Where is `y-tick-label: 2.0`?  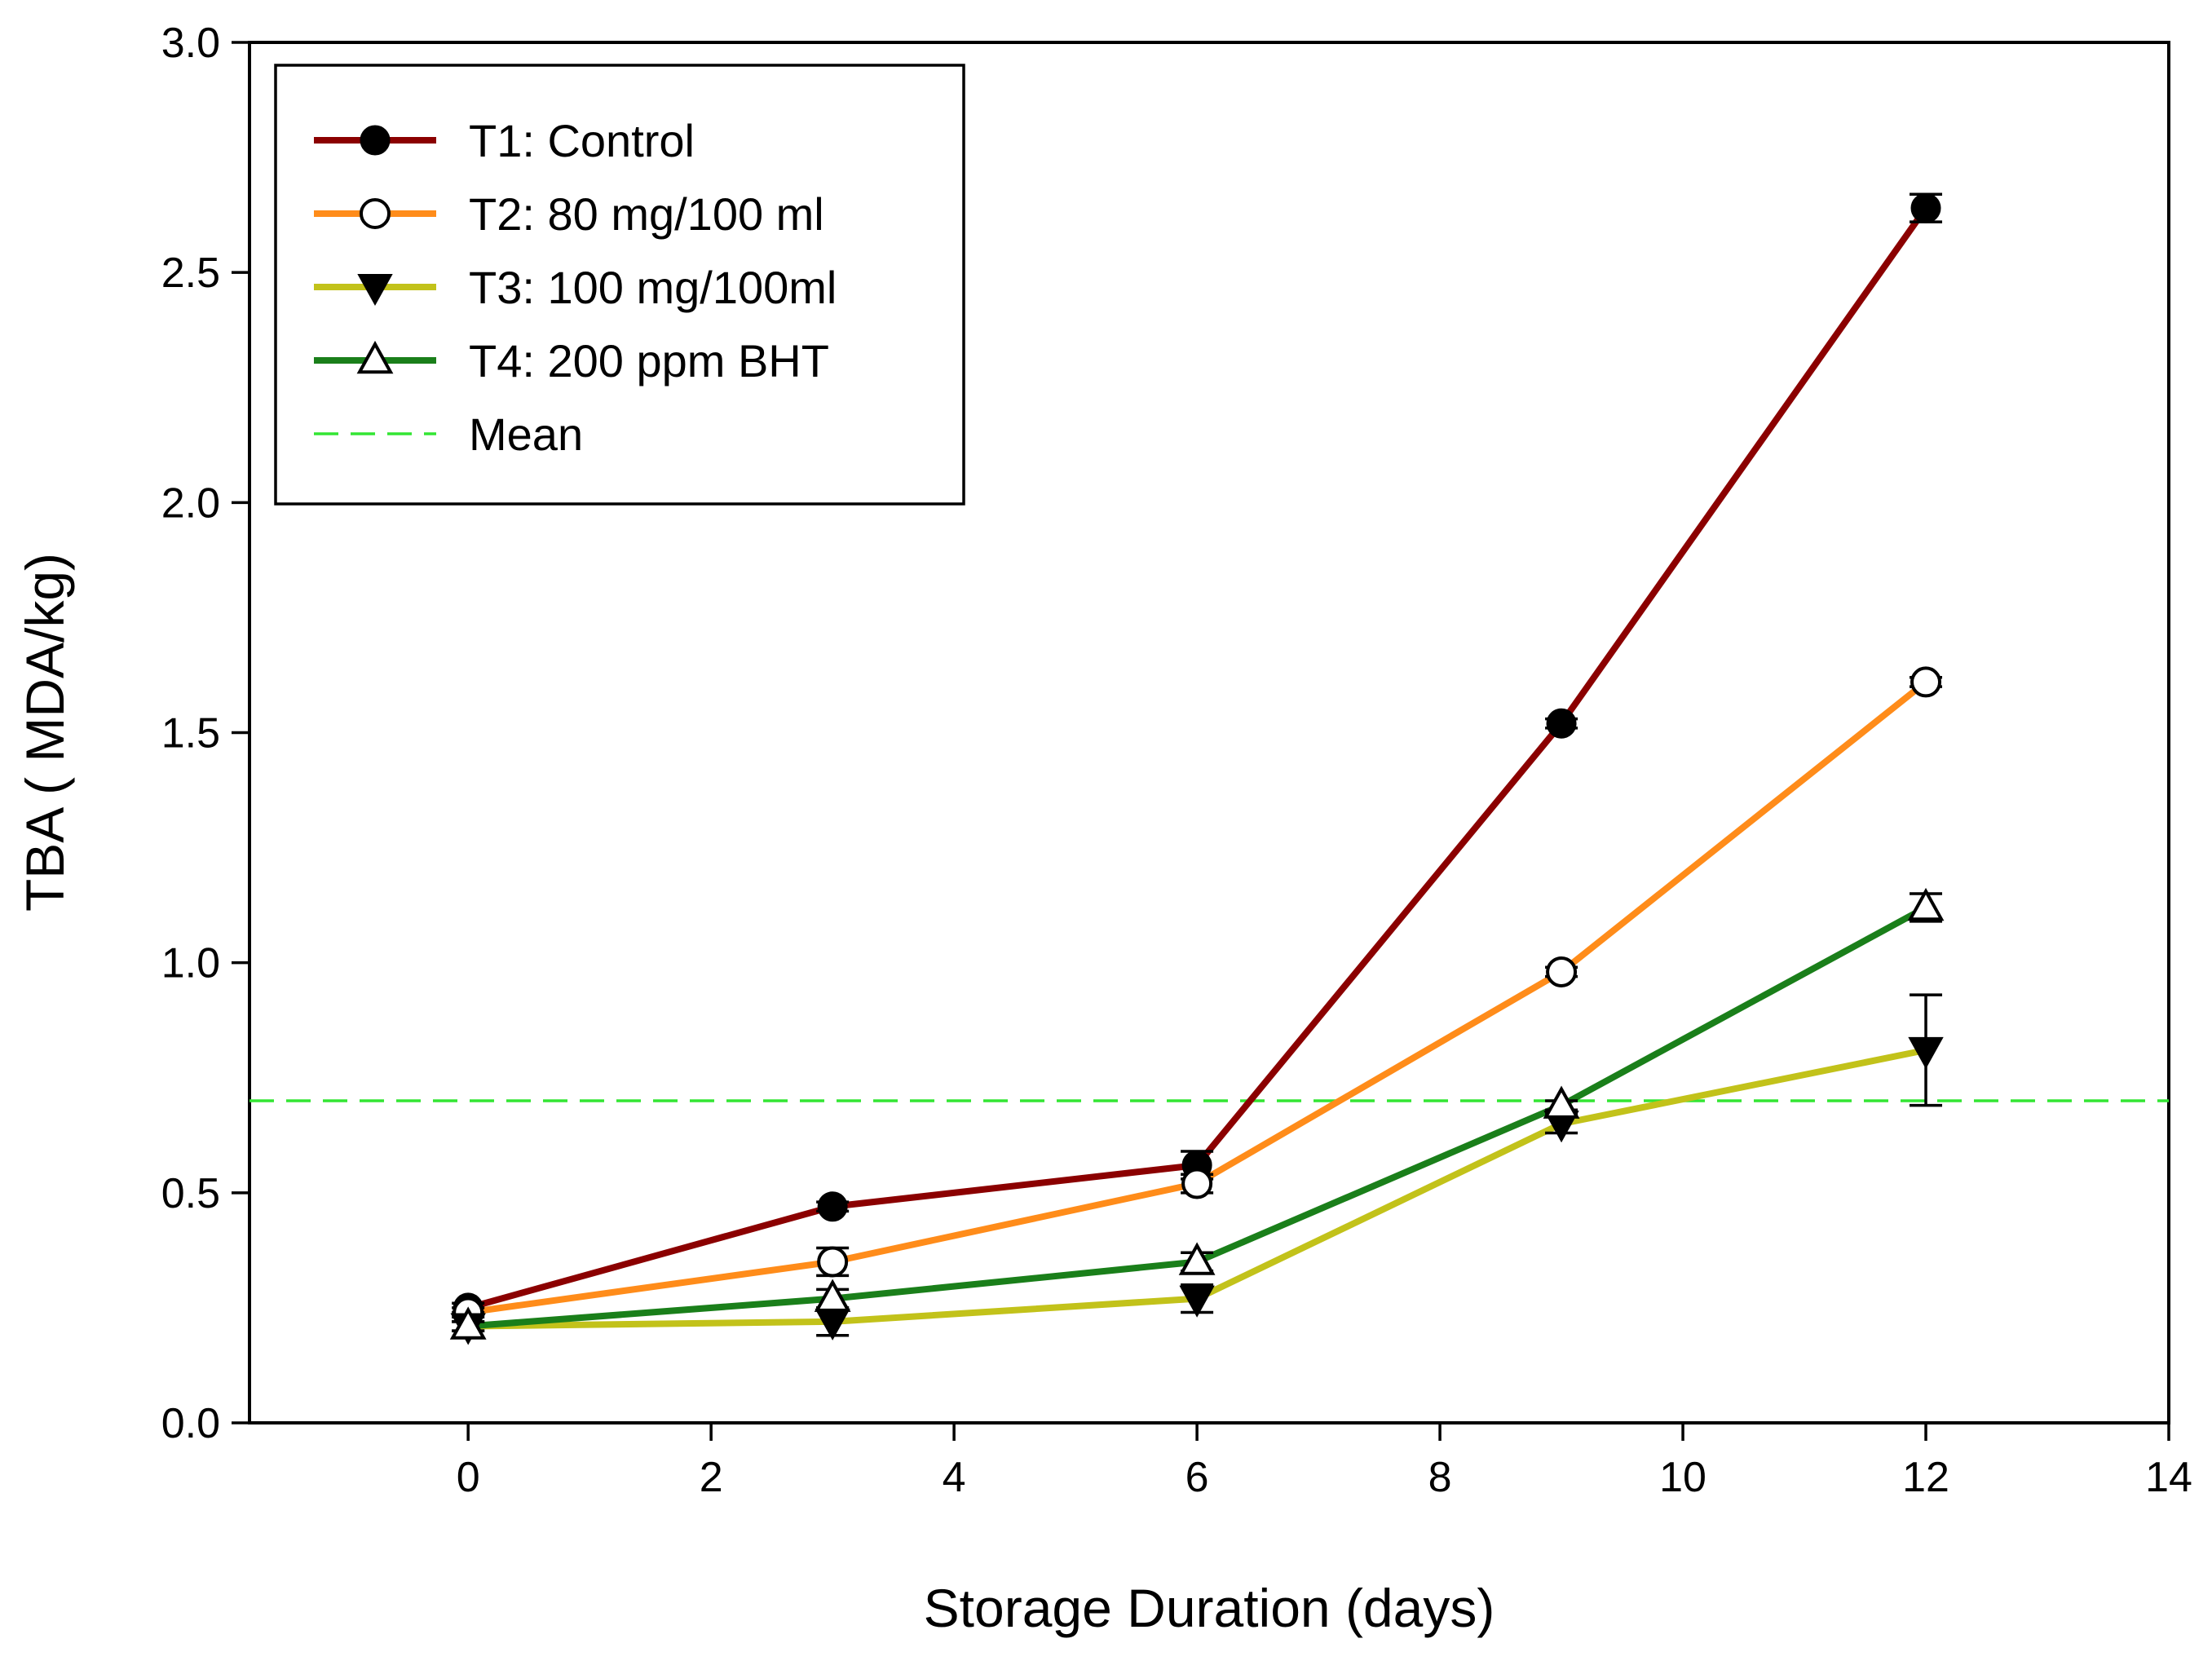
y-tick-label: 2.0 is located at coordinates (190, 503).